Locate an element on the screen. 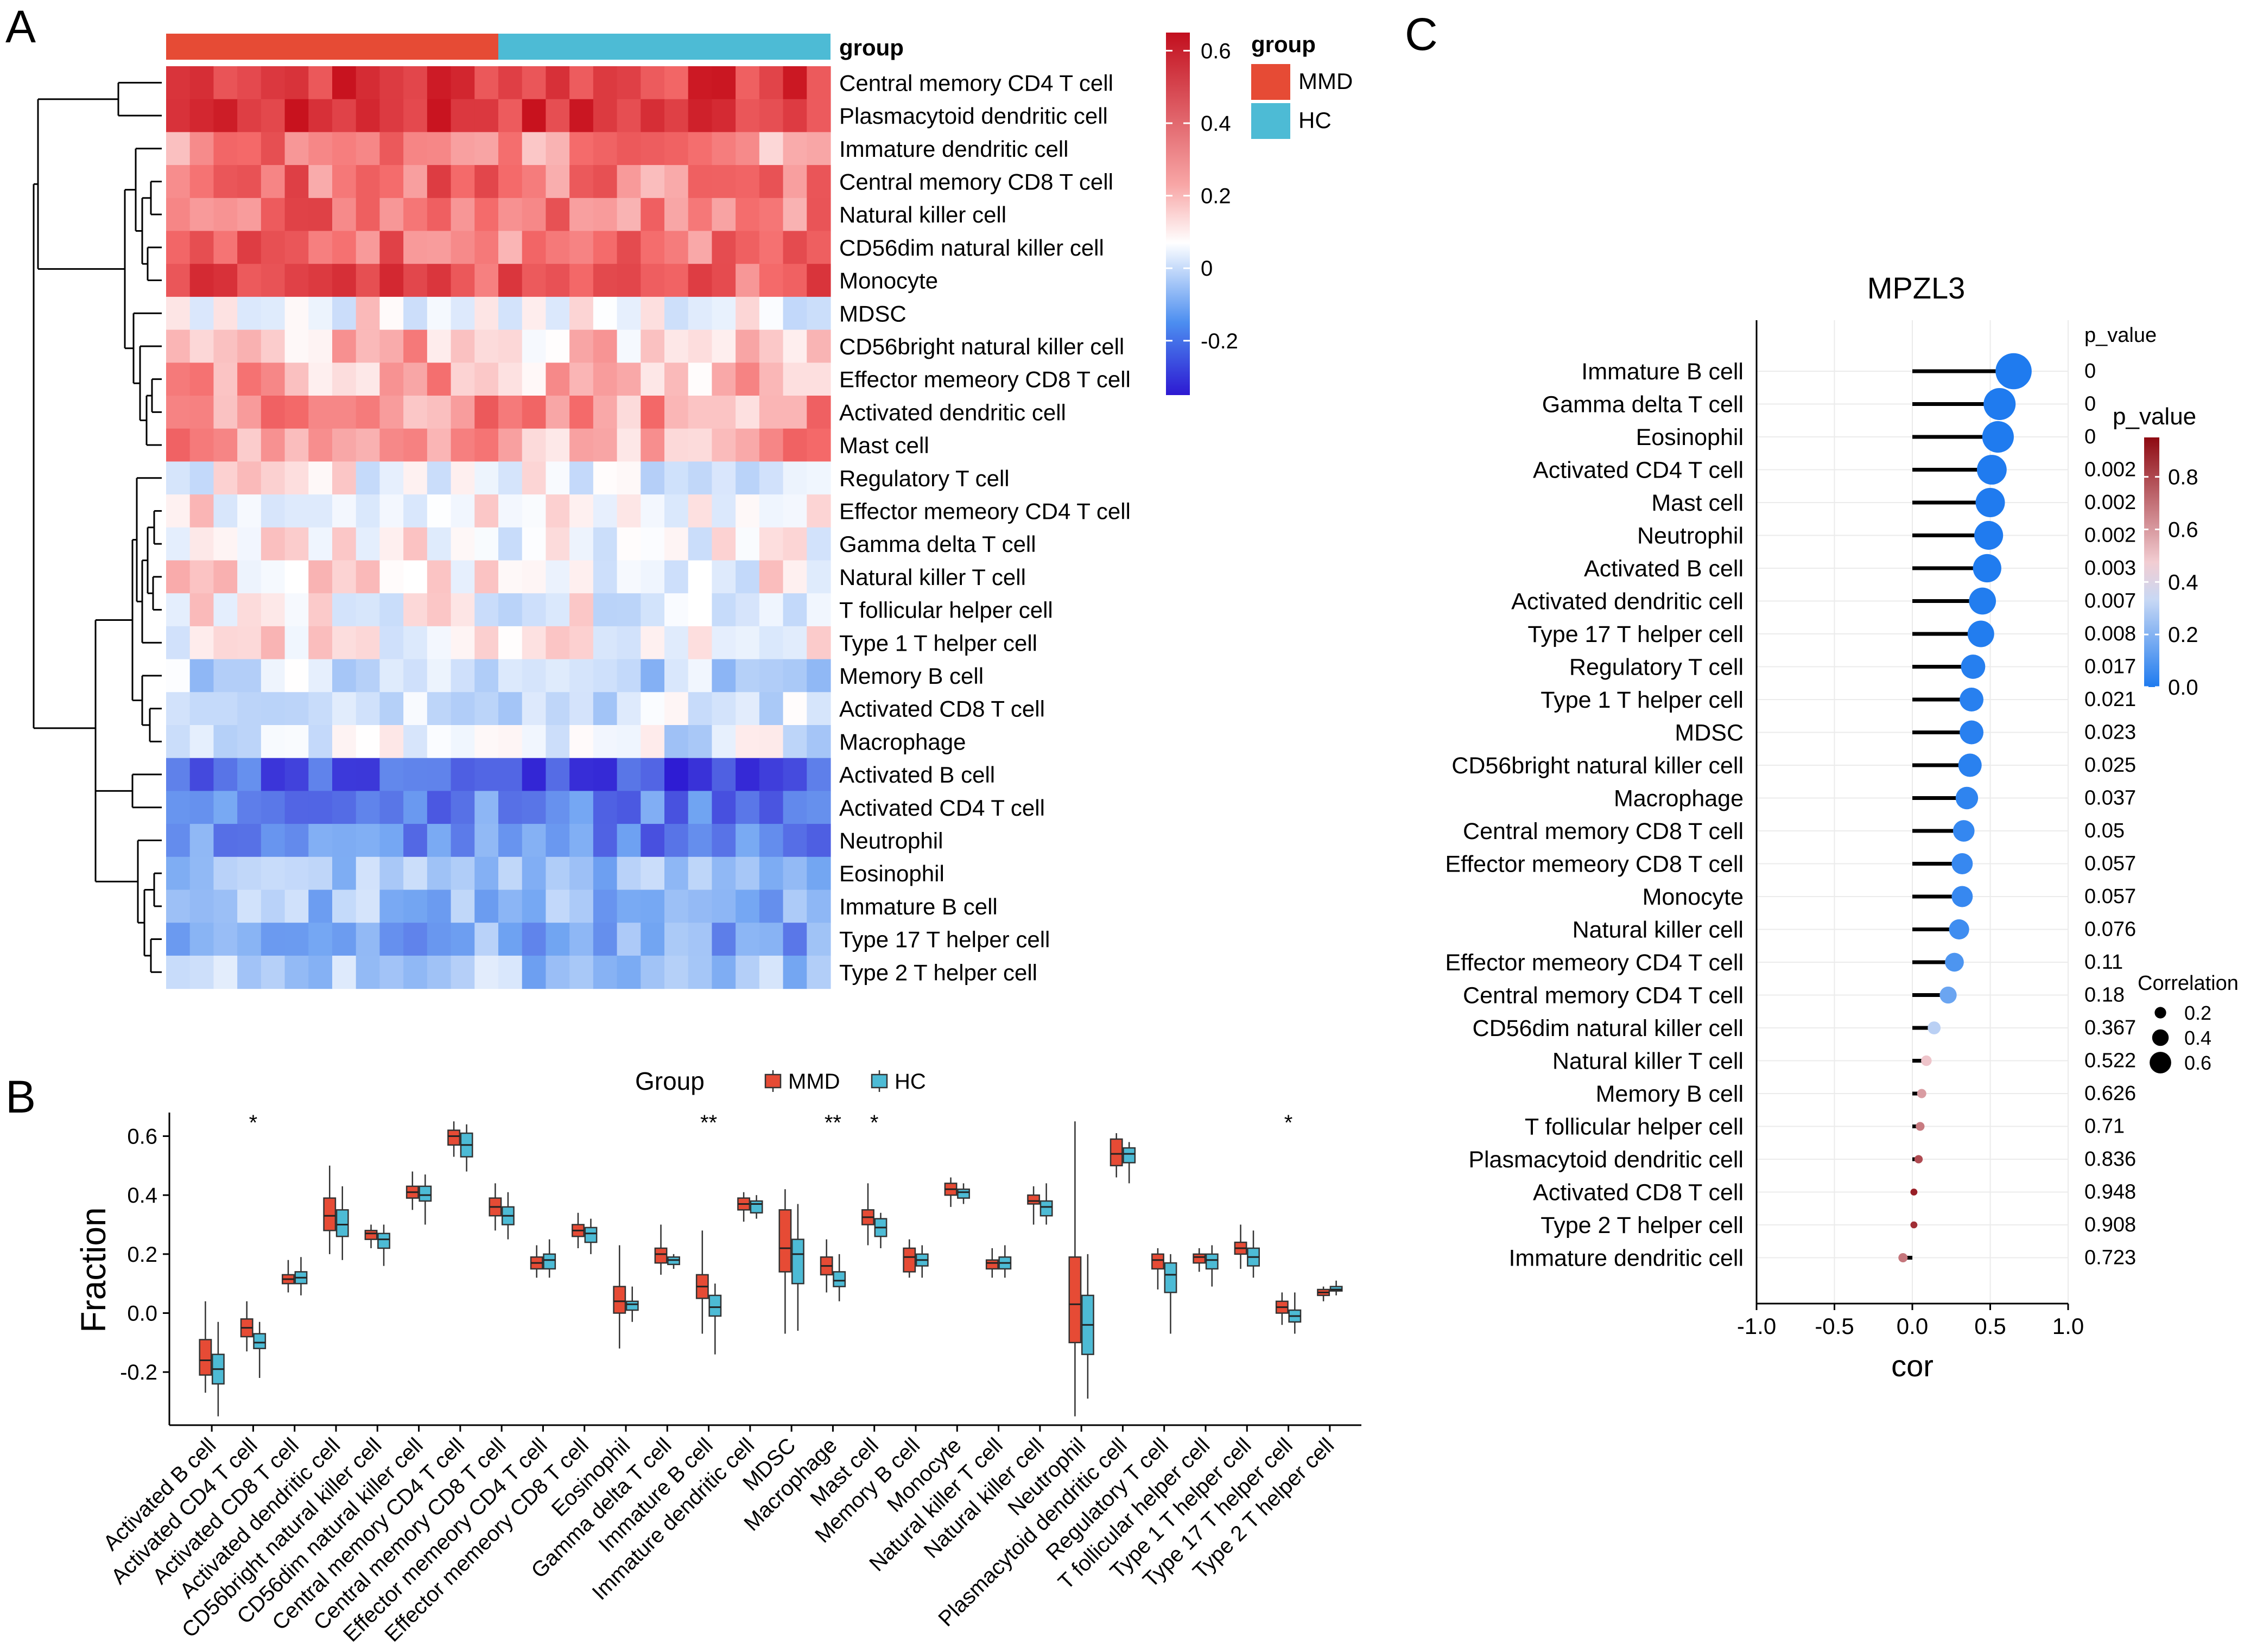 The height and width of the screenshot is (1652, 2244). pvalue-label: 0.057 is located at coordinates (2110, 896).